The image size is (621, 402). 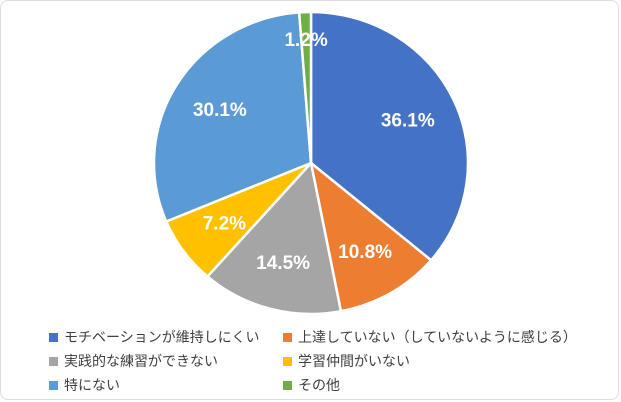 I want to click on legend-item-0: モチベーションが維持しにくい, so click(x=166, y=337).